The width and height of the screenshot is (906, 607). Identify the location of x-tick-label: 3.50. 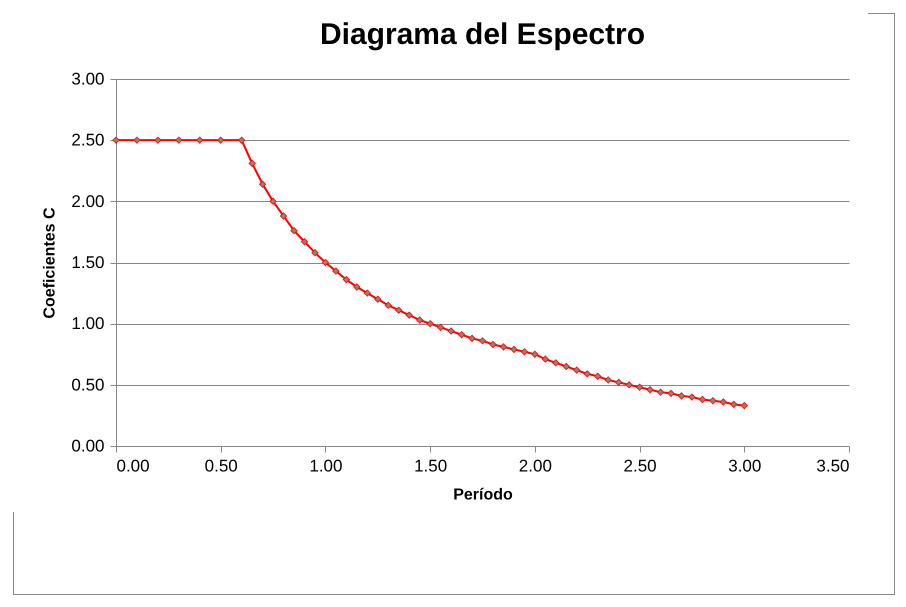
(833, 466).